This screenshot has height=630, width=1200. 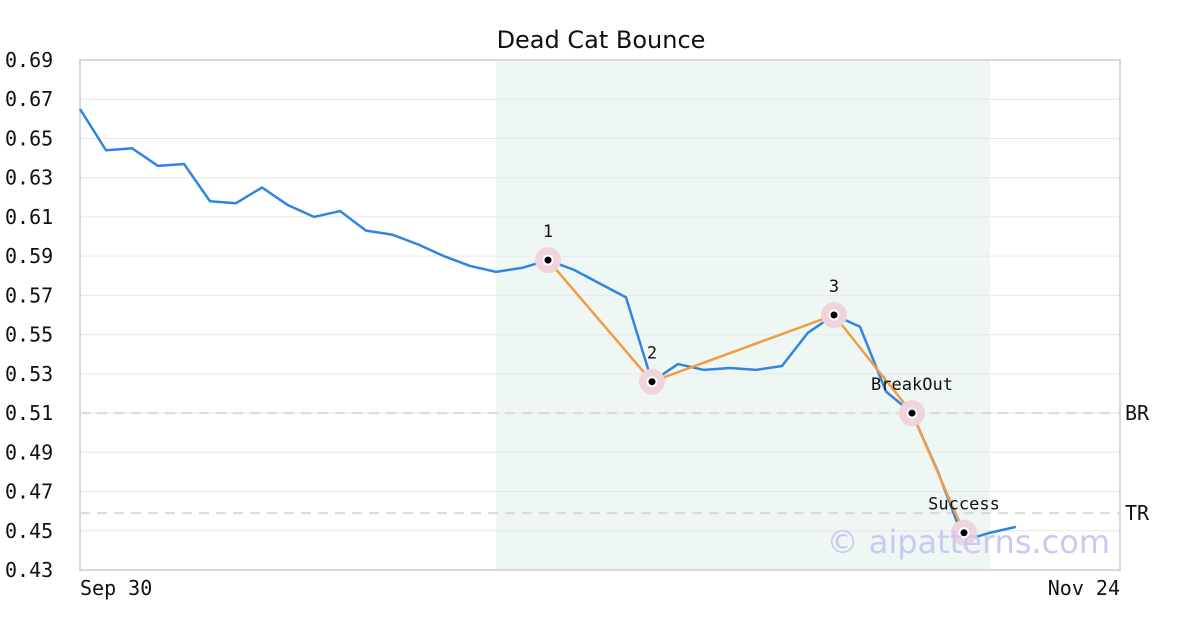 What do you see at coordinates (600, 588) in the screenshot?
I see `x-axis: Sep 30 Nov 24` at bounding box center [600, 588].